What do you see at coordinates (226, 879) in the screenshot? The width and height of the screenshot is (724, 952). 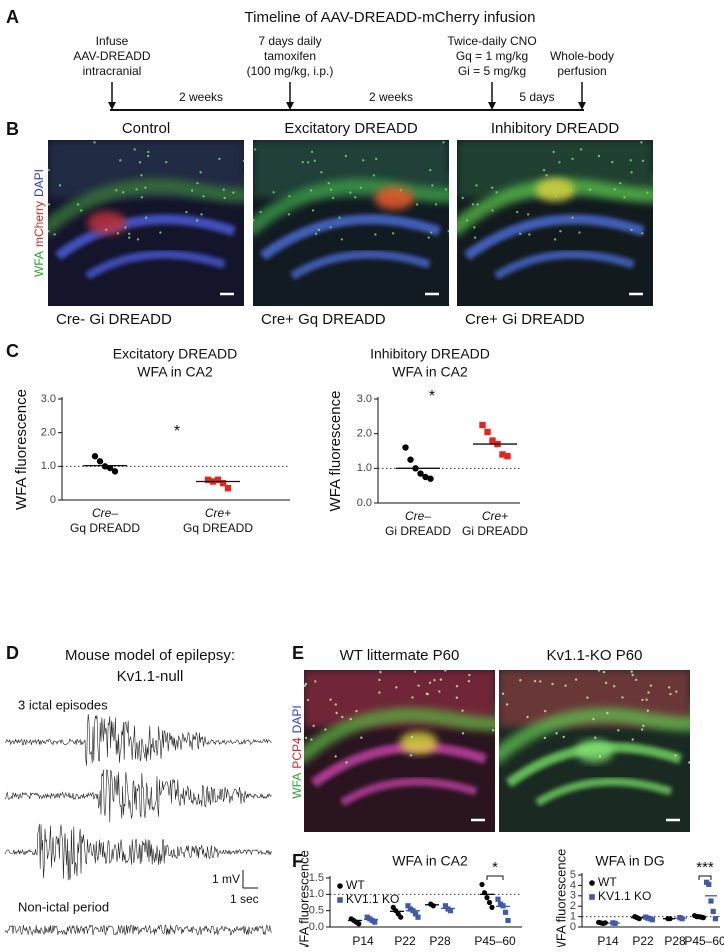 I see `scale-label: 1 mV` at bounding box center [226, 879].